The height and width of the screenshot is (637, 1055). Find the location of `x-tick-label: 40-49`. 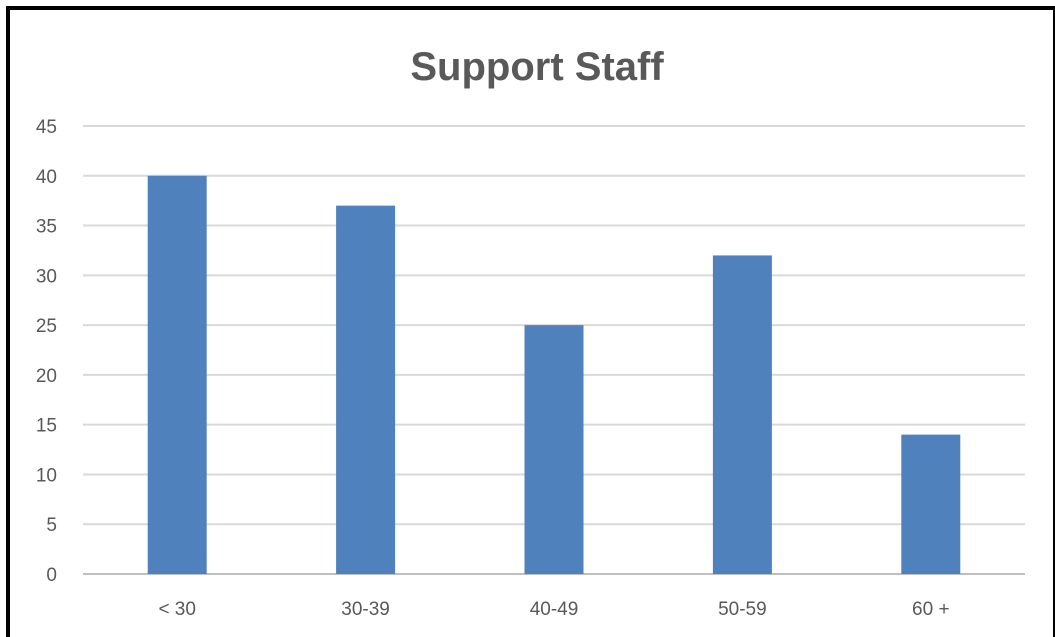

x-tick-label: 40-49 is located at coordinates (554, 609).